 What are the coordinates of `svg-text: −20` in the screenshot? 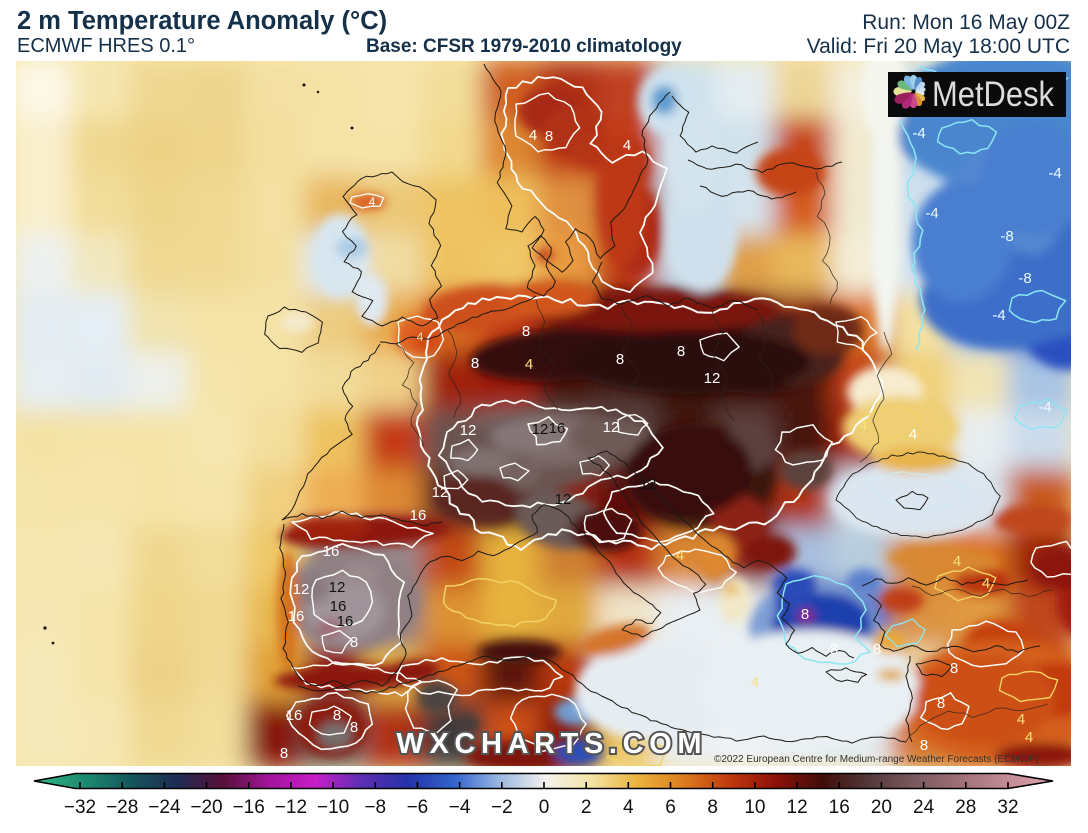 It's located at (206, 807).